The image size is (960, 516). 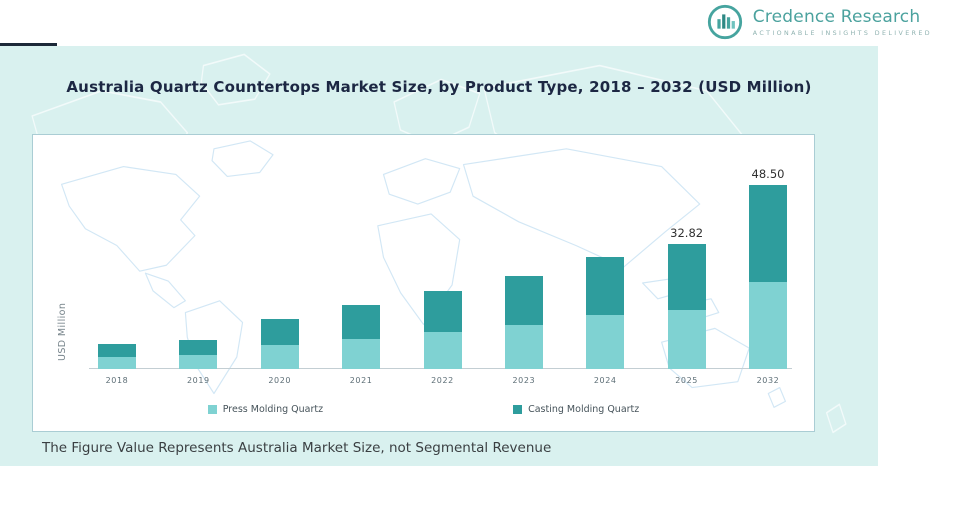 What do you see at coordinates (212, 409) in the screenshot?
I see `legend-swatch-press-molding` at bounding box center [212, 409].